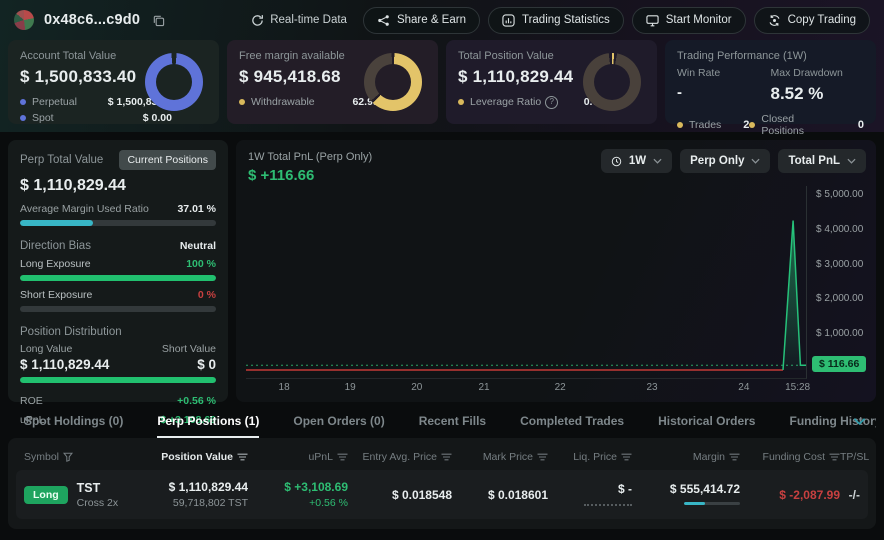  What do you see at coordinates (84, 209) in the screenshot?
I see `margin-used-ratio-label: Average Margin Used Ratio` at bounding box center [84, 209].